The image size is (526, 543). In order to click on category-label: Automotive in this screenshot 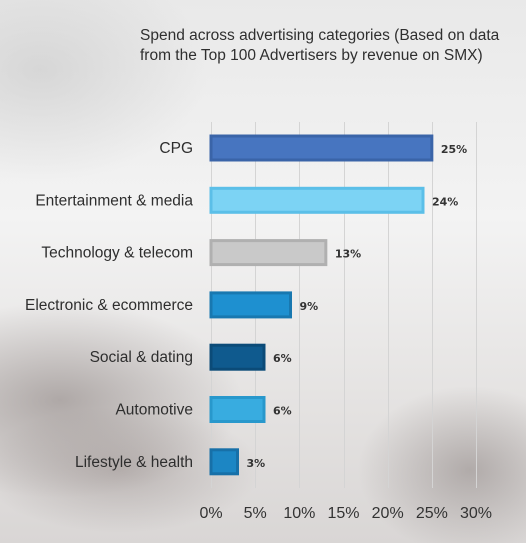, I will do `click(154, 410)`.